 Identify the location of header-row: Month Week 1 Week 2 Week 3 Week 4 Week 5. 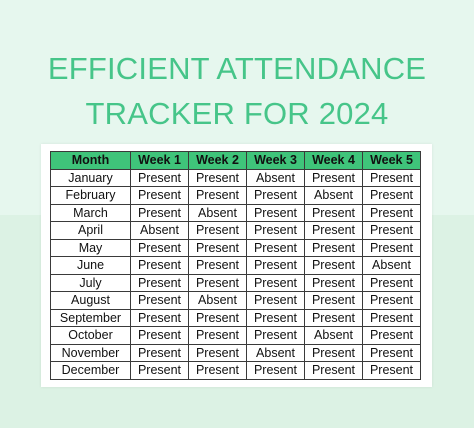
(235, 160).